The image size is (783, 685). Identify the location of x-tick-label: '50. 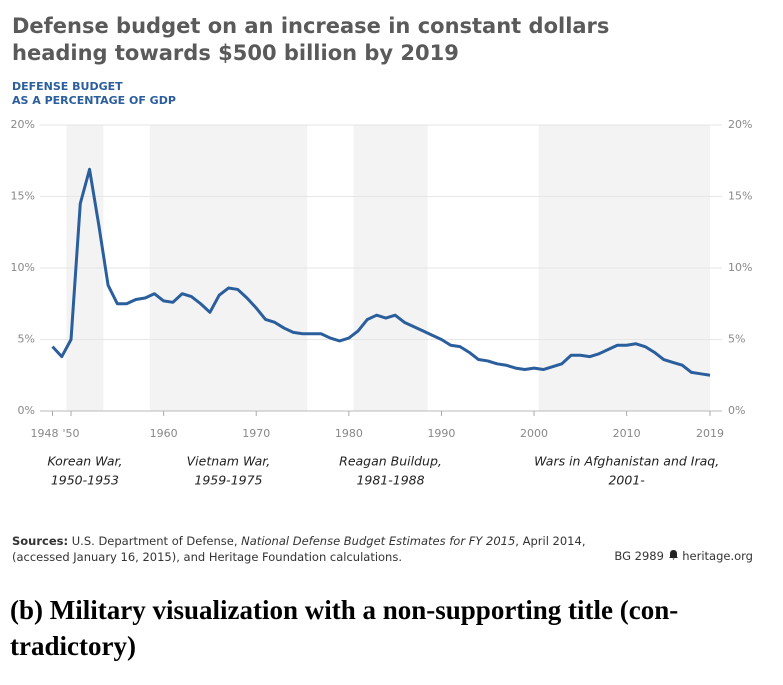
(71, 433).